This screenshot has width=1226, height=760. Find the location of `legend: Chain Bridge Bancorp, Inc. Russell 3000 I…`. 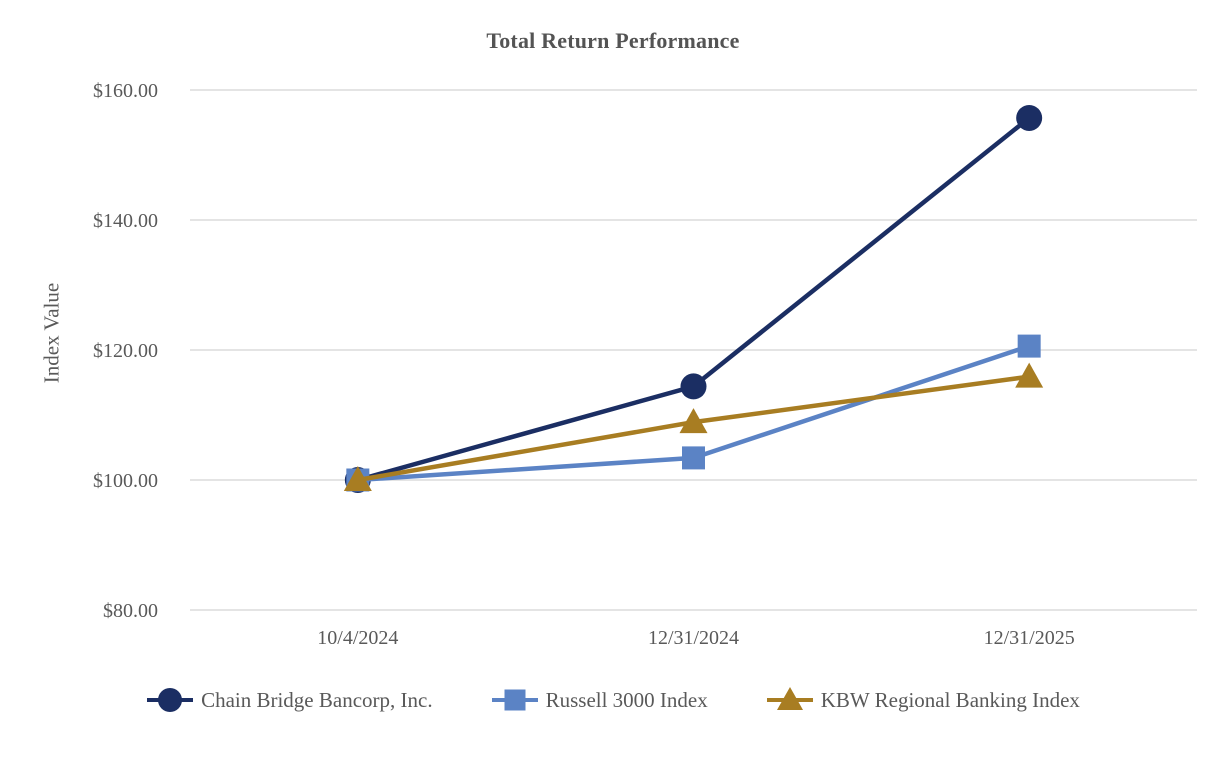

legend: Chain Bridge Bancorp, Inc. Russell 3000 I… is located at coordinates (613, 700).